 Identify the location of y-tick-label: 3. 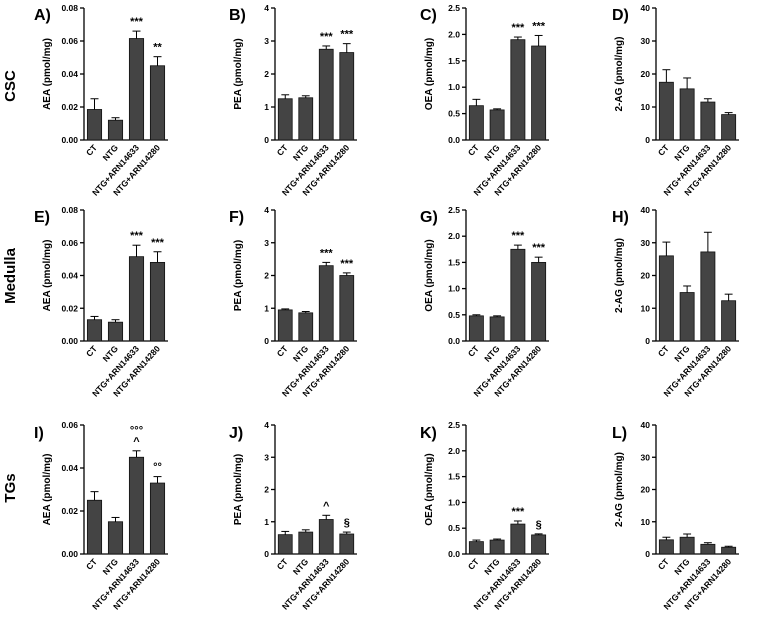
(266, 41).